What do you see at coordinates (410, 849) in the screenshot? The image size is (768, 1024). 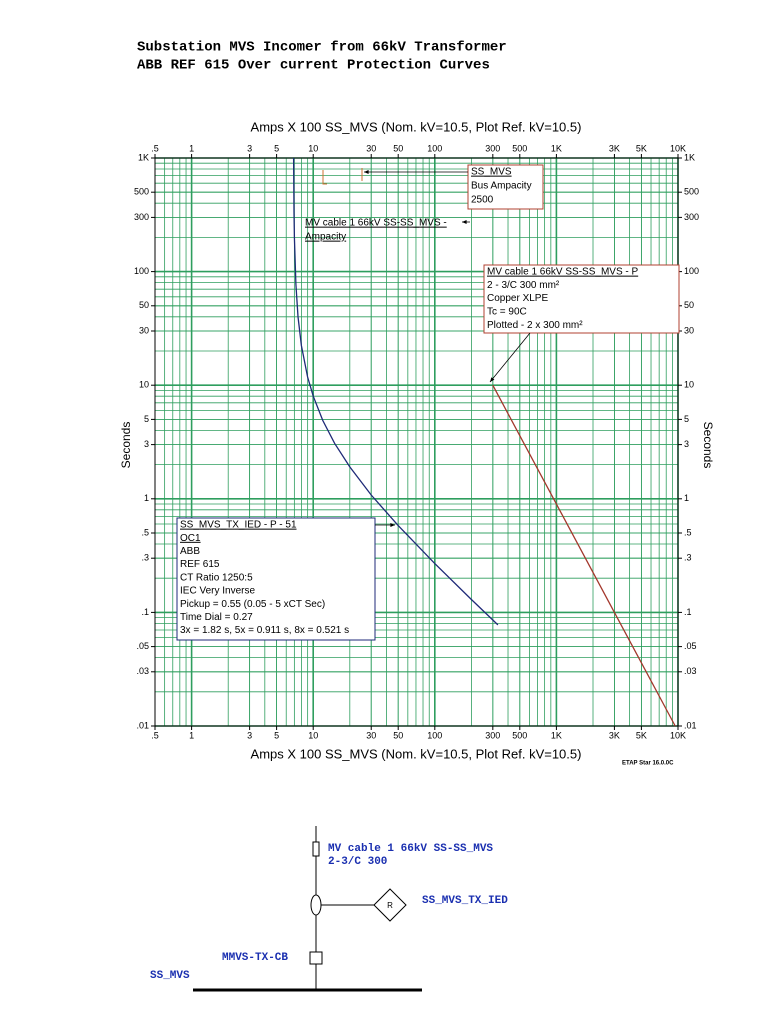 I see `cable-label: MV cable 1 66kV SS-SS_MVS` at bounding box center [410, 849].